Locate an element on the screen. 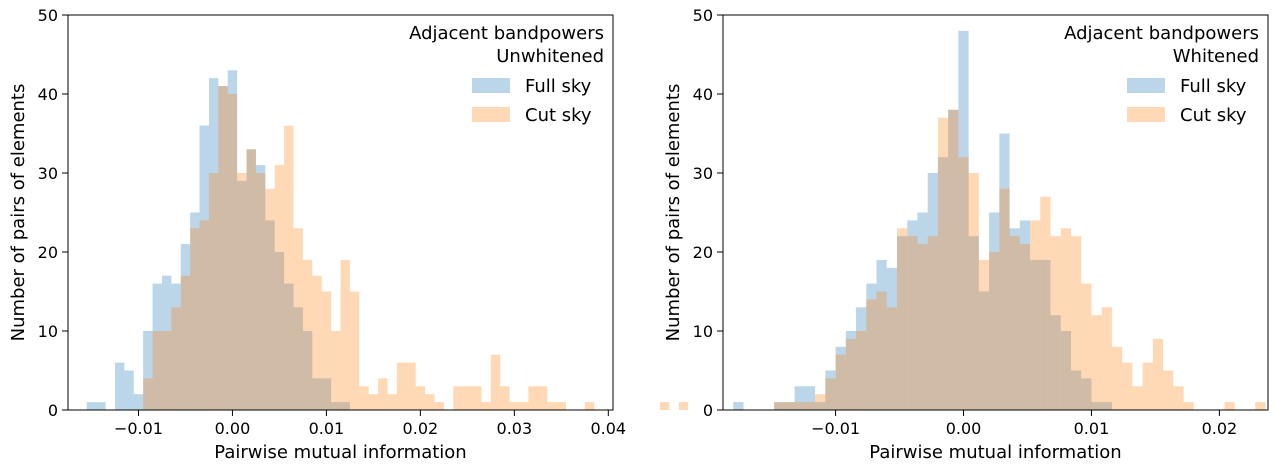 Image resolution: width=1276 pixels, height=464 pixels. x-tick-label: 0.04 is located at coordinates (608, 428).